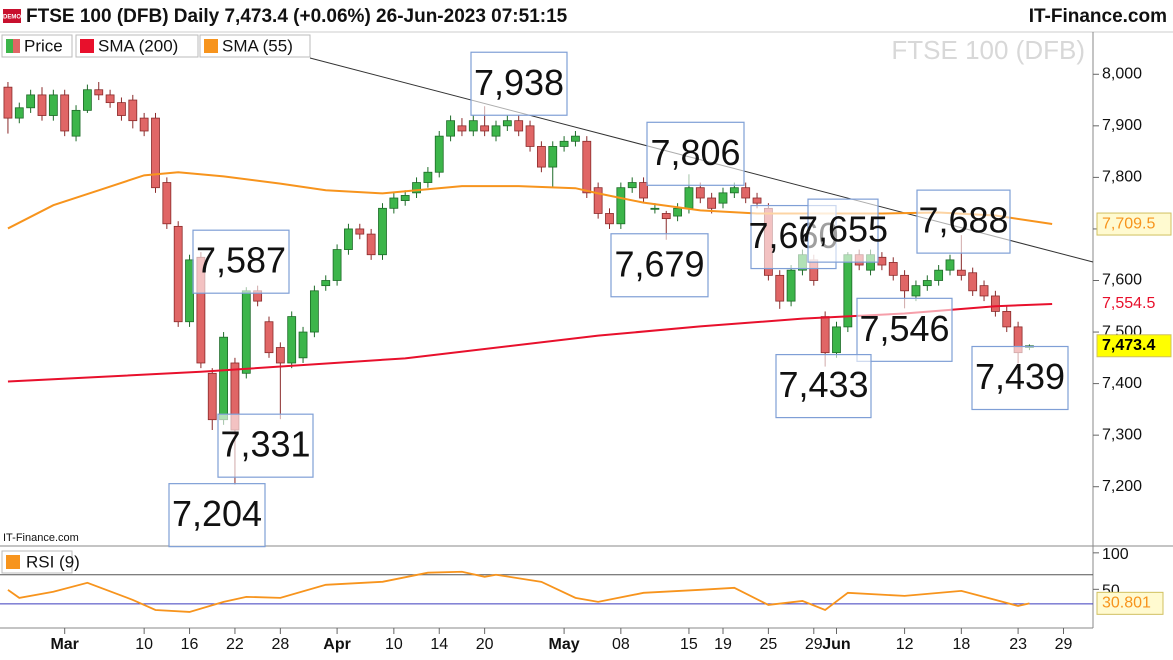 The height and width of the screenshot is (660, 1173). Describe the element at coordinates (836, 644) in the screenshot. I see `x-tick-label: Jun` at that location.